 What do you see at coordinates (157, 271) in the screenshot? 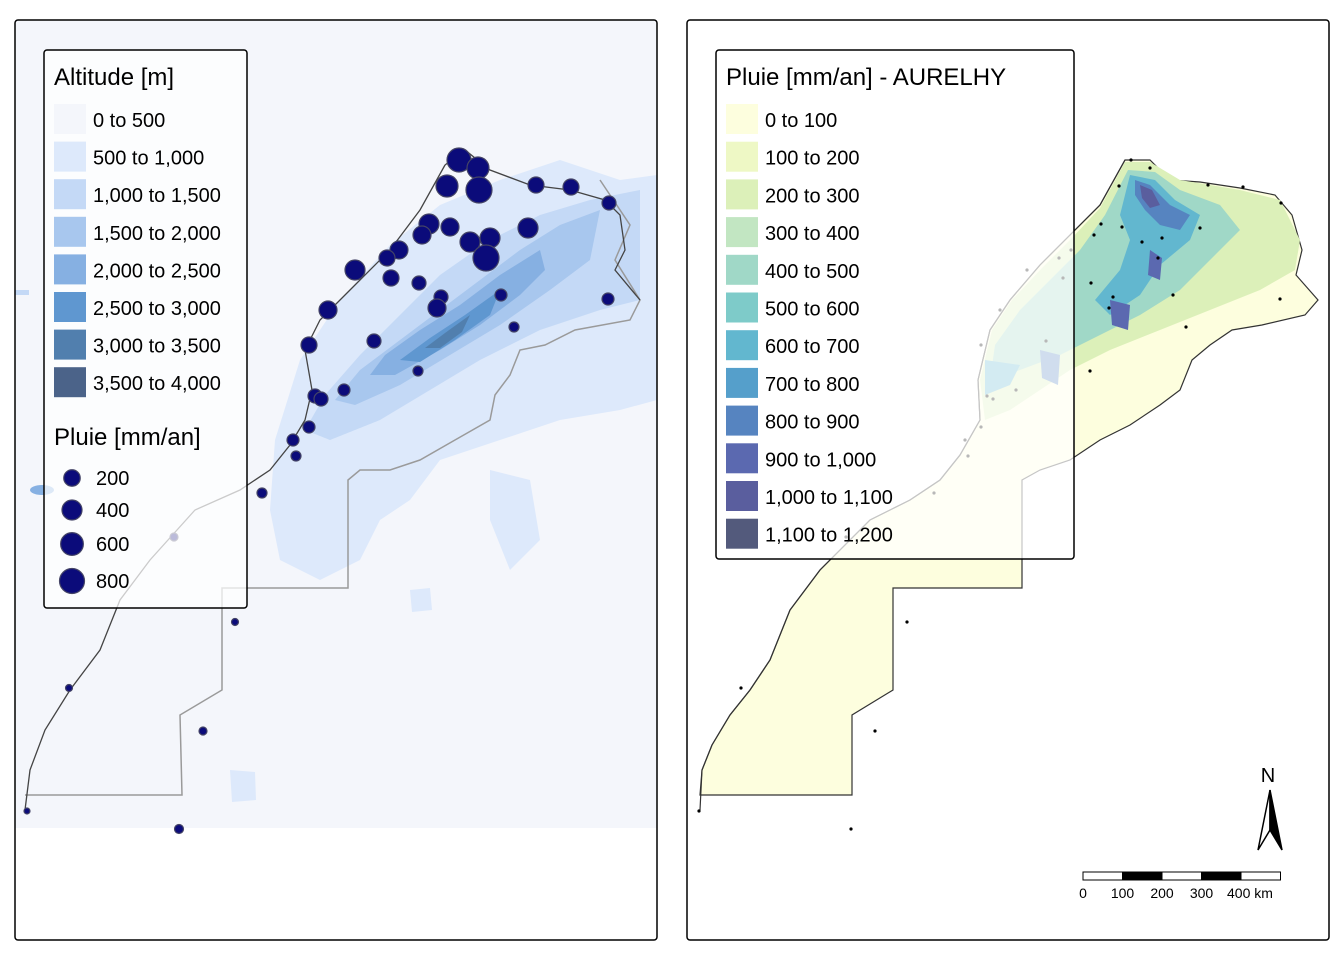
I see `altitude-legend-label: 2,000 to 2,500` at bounding box center [157, 271].